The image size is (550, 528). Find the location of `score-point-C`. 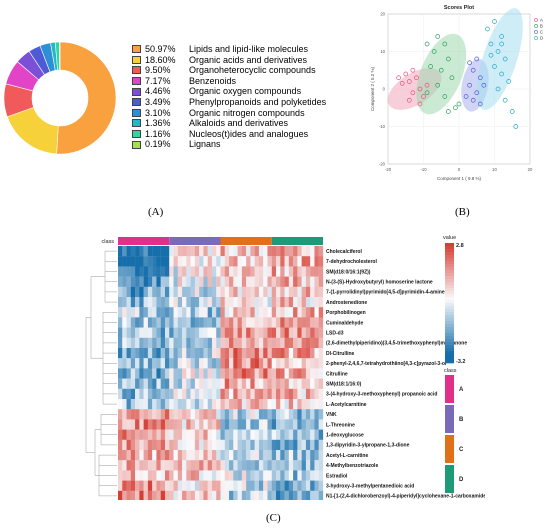

score-point-C is located at coordinates (477, 93).